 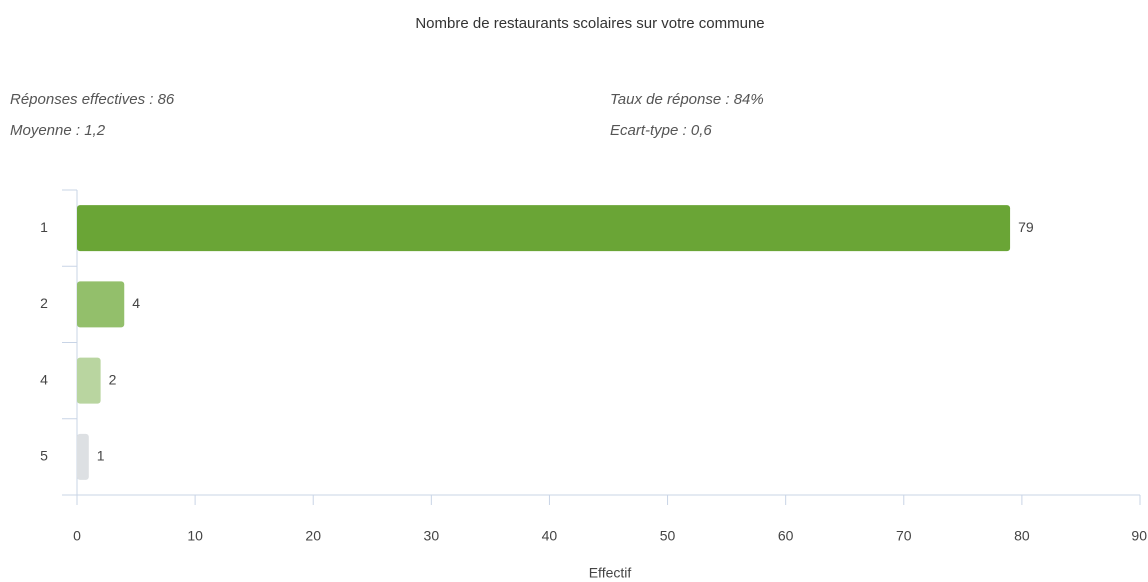 I want to click on y-tick-label: 2, so click(x=44, y=303).